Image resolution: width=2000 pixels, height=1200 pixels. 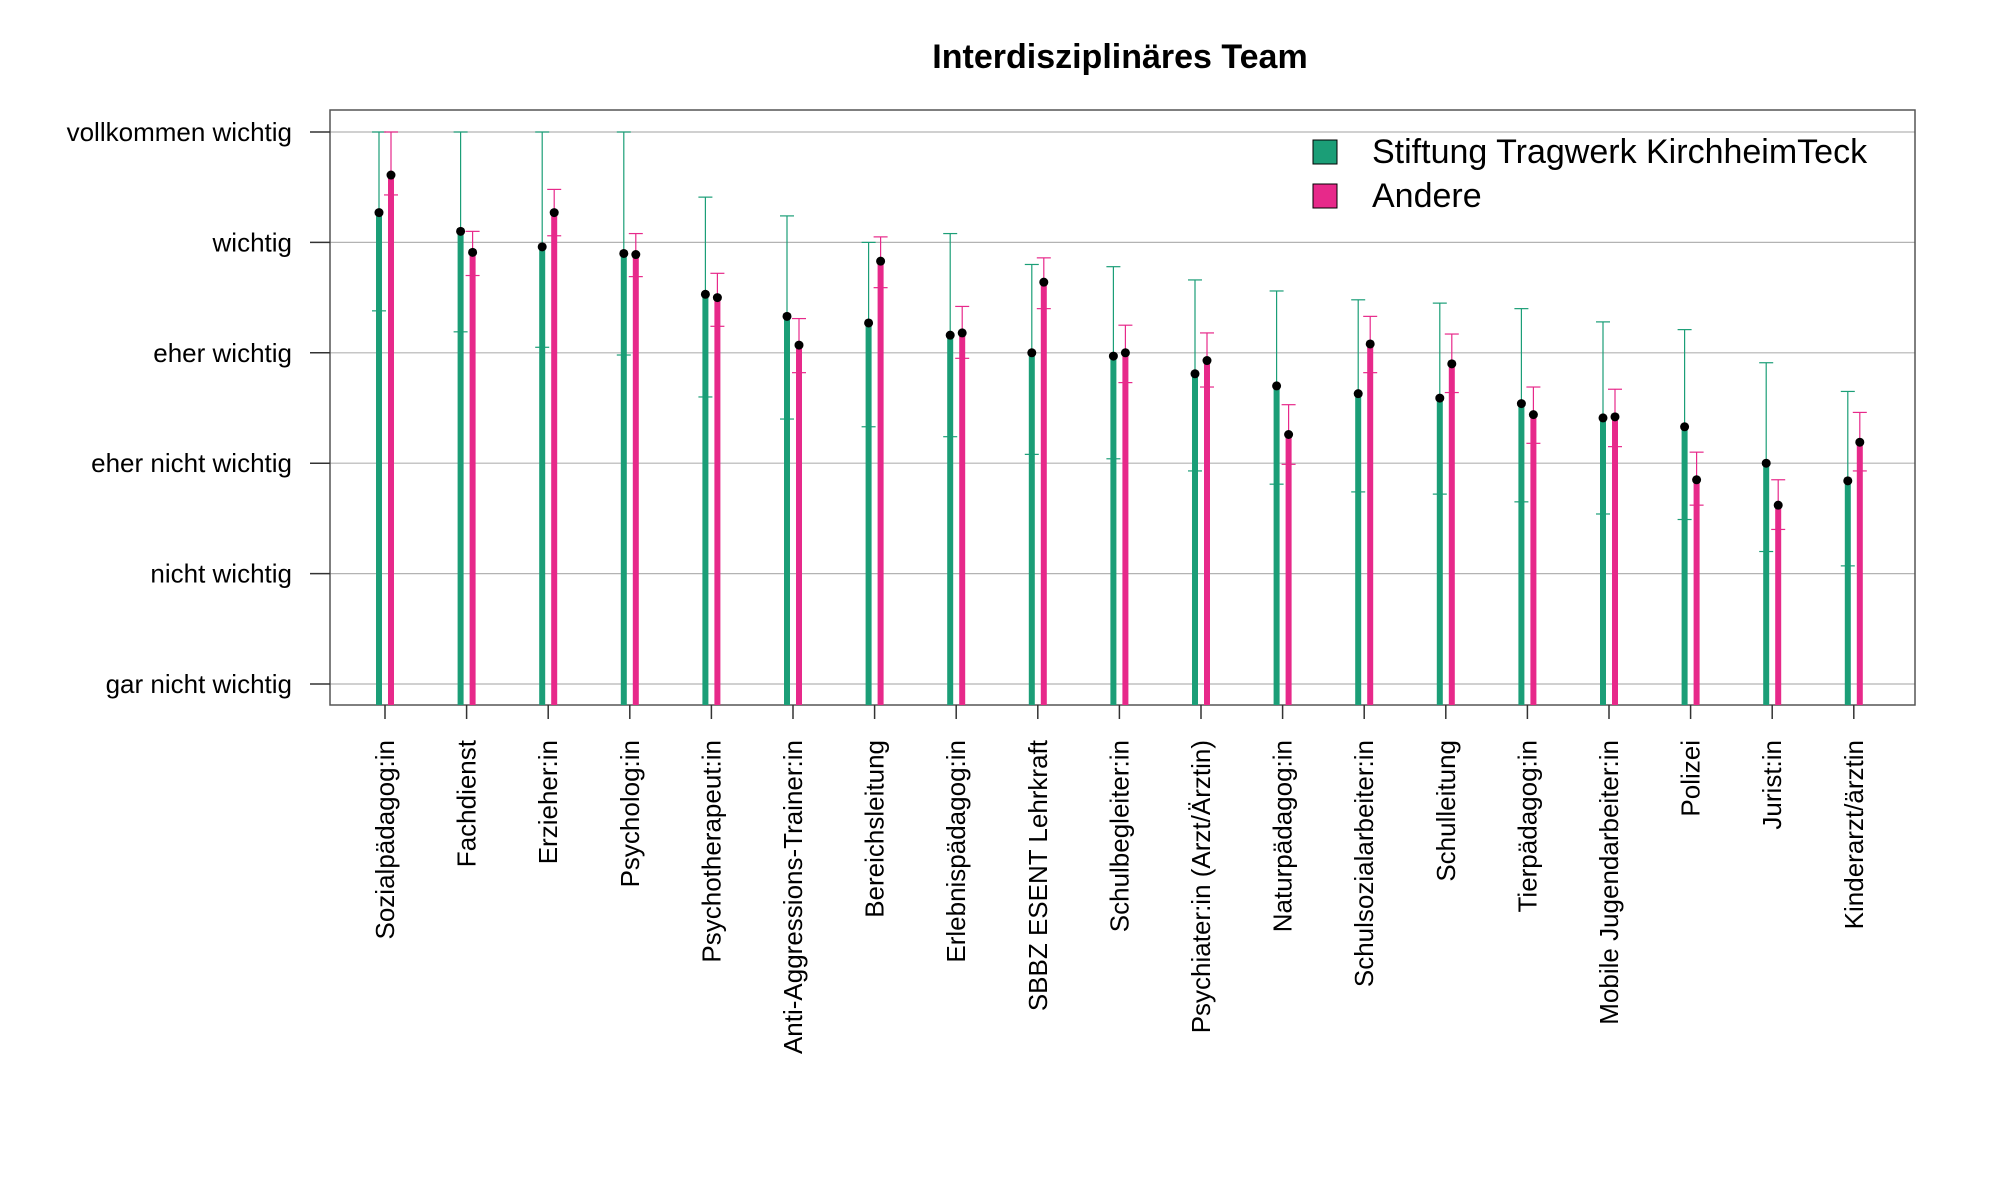 I want to click on x-tick-label: Tierpädagog:in, so click(x=1527, y=826).